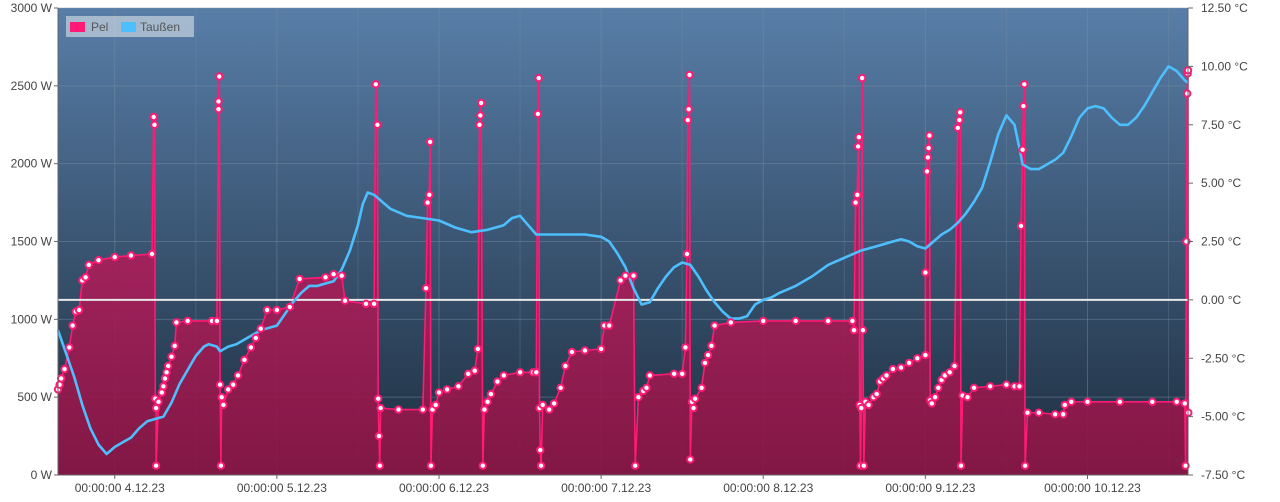  Describe the element at coordinates (1223, 475) in the screenshot. I see `y-right-tick-label: -7.50 °C` at that location.